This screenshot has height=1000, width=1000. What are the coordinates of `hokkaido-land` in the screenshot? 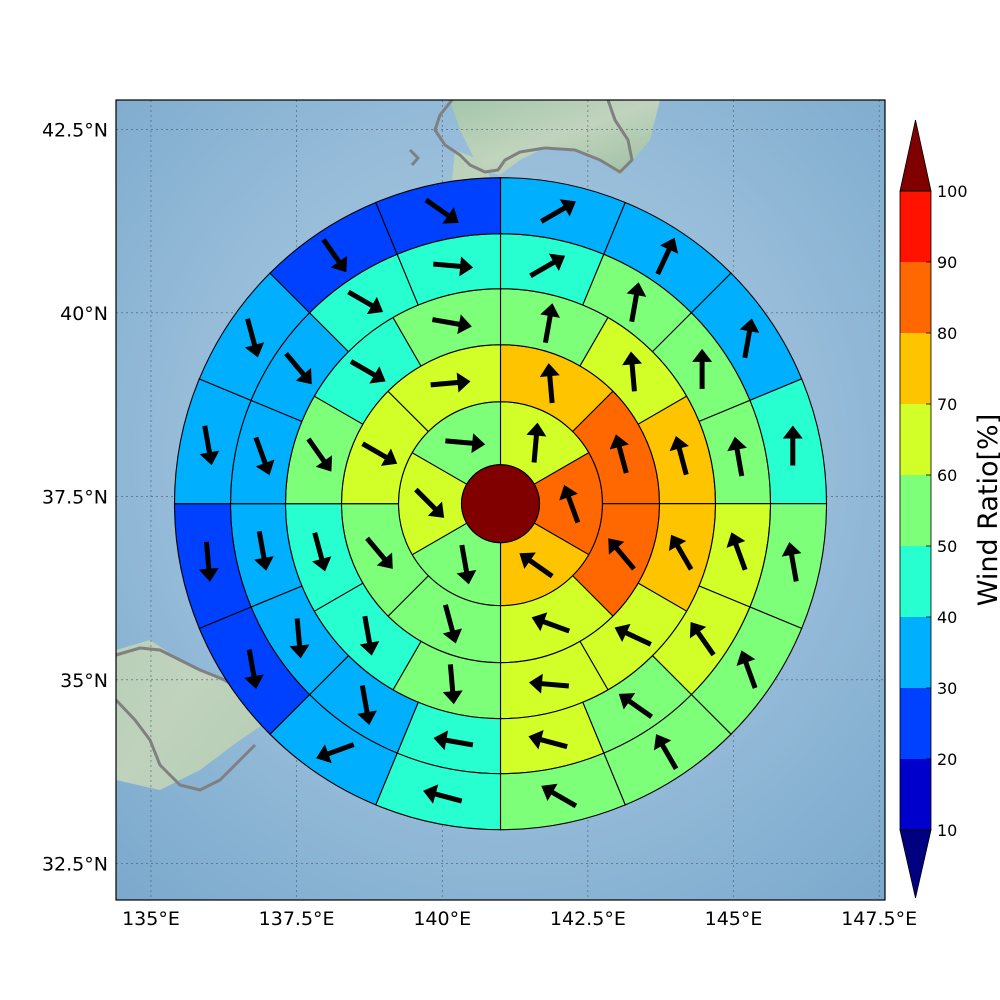 It's located at (555, 137).